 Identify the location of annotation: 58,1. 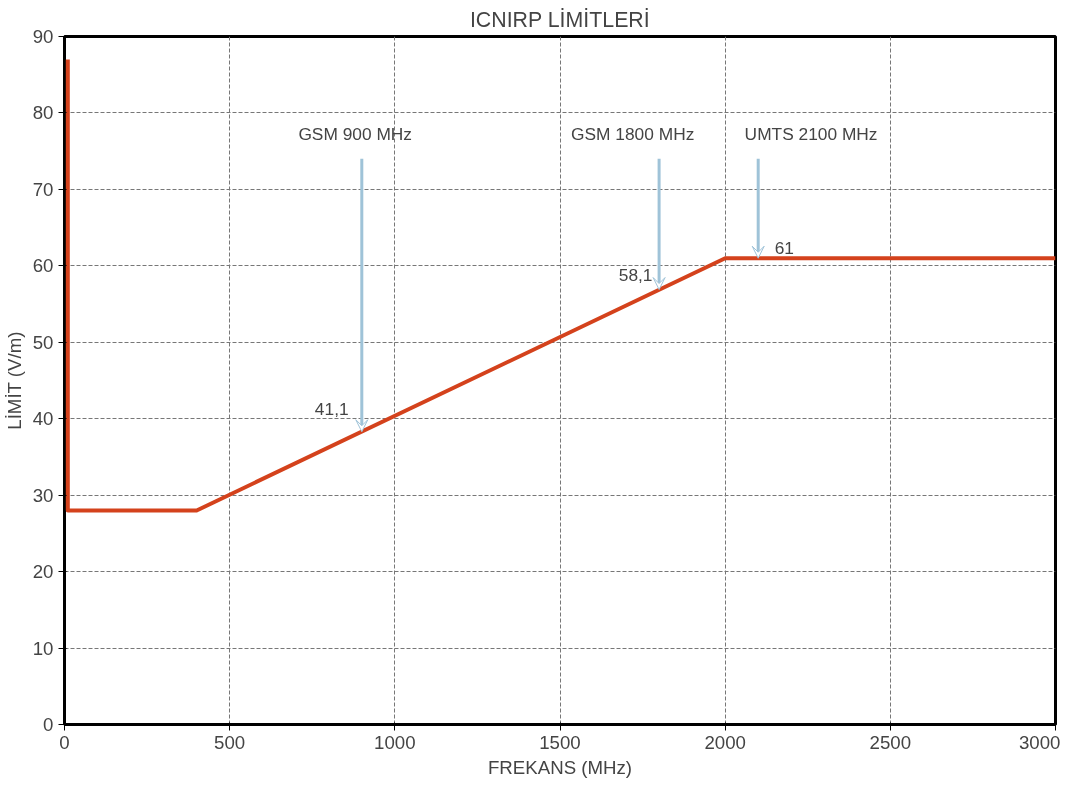
(635, 275).